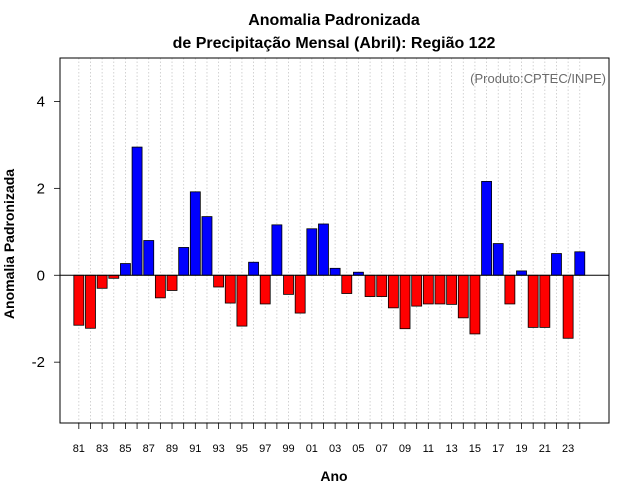  I want to click on x-tick-label: 85, so click(125, 449).